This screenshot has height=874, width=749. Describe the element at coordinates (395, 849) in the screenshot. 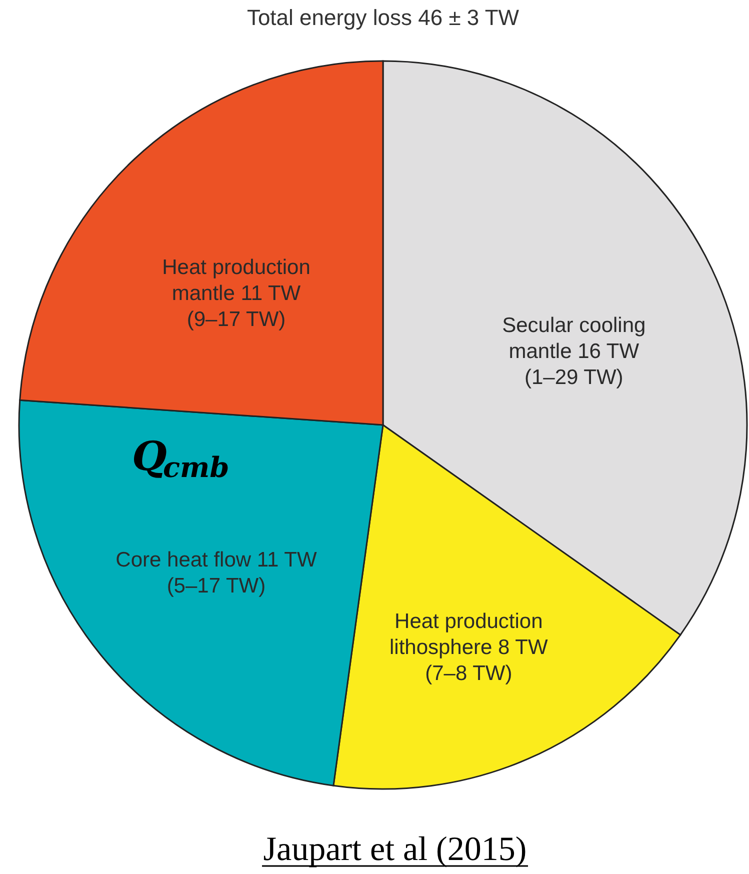

I see `text: Jaupart et al (2015)` at that location.